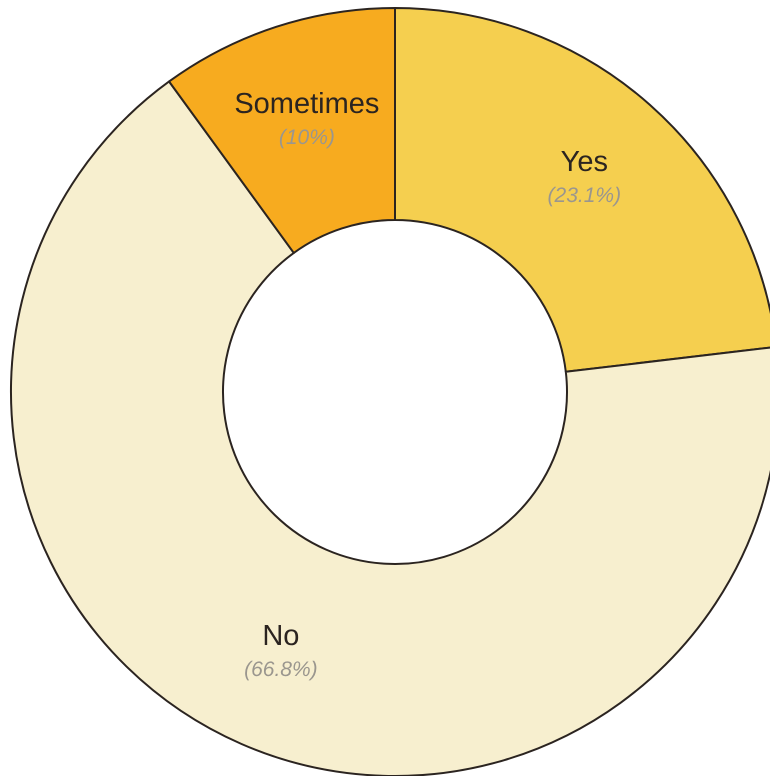  Describe the element at coordinates (306, 137) in the screenshot. I see `data-label: (10%)` at that location.